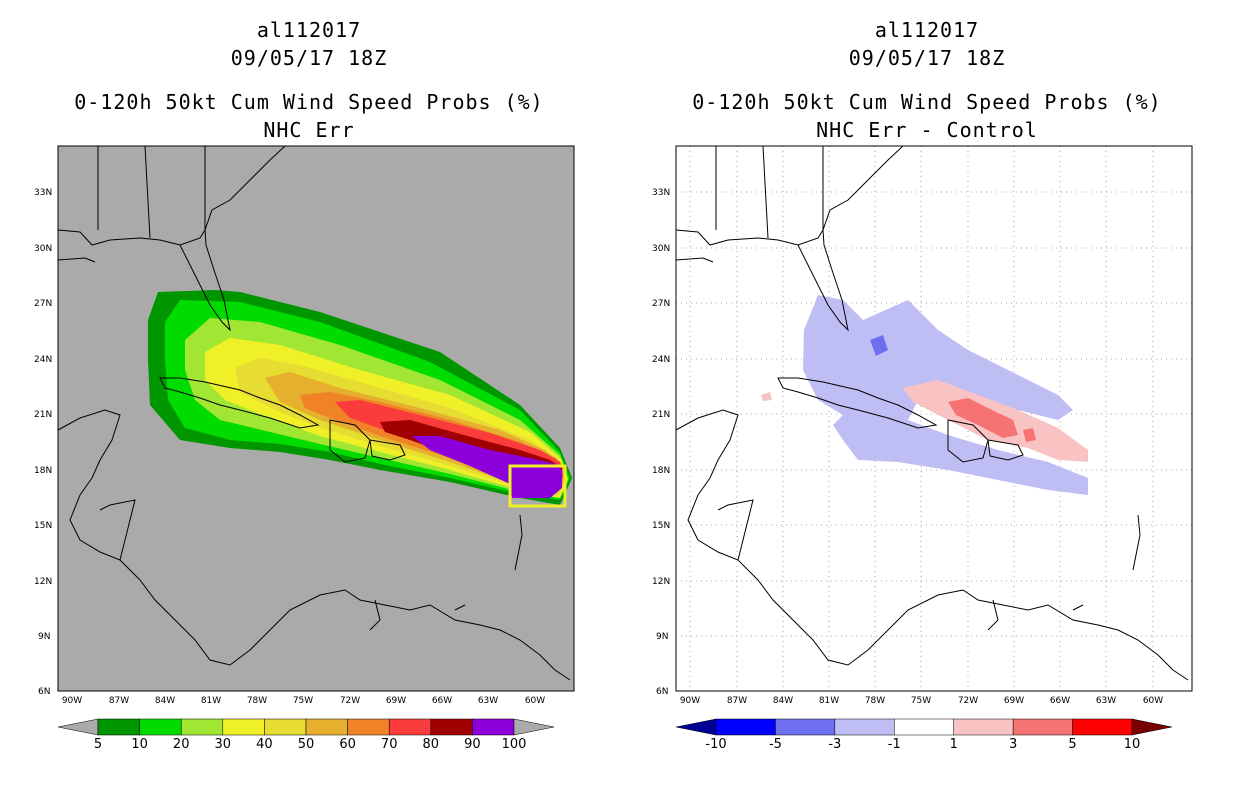 This screenshot has width=1236, height=800. What do you see at coordinates (766, 396) in the screenshot?
I see `diff-positive-speck` at bounding box center [766, 396].